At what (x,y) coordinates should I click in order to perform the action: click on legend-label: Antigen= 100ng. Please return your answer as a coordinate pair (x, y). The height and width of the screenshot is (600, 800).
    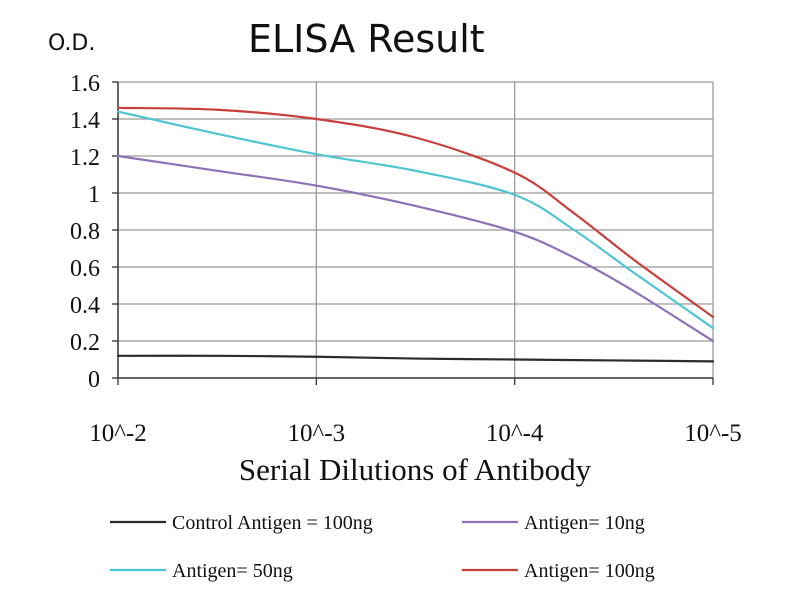
    Looking at the image, I should click on (589, 571).